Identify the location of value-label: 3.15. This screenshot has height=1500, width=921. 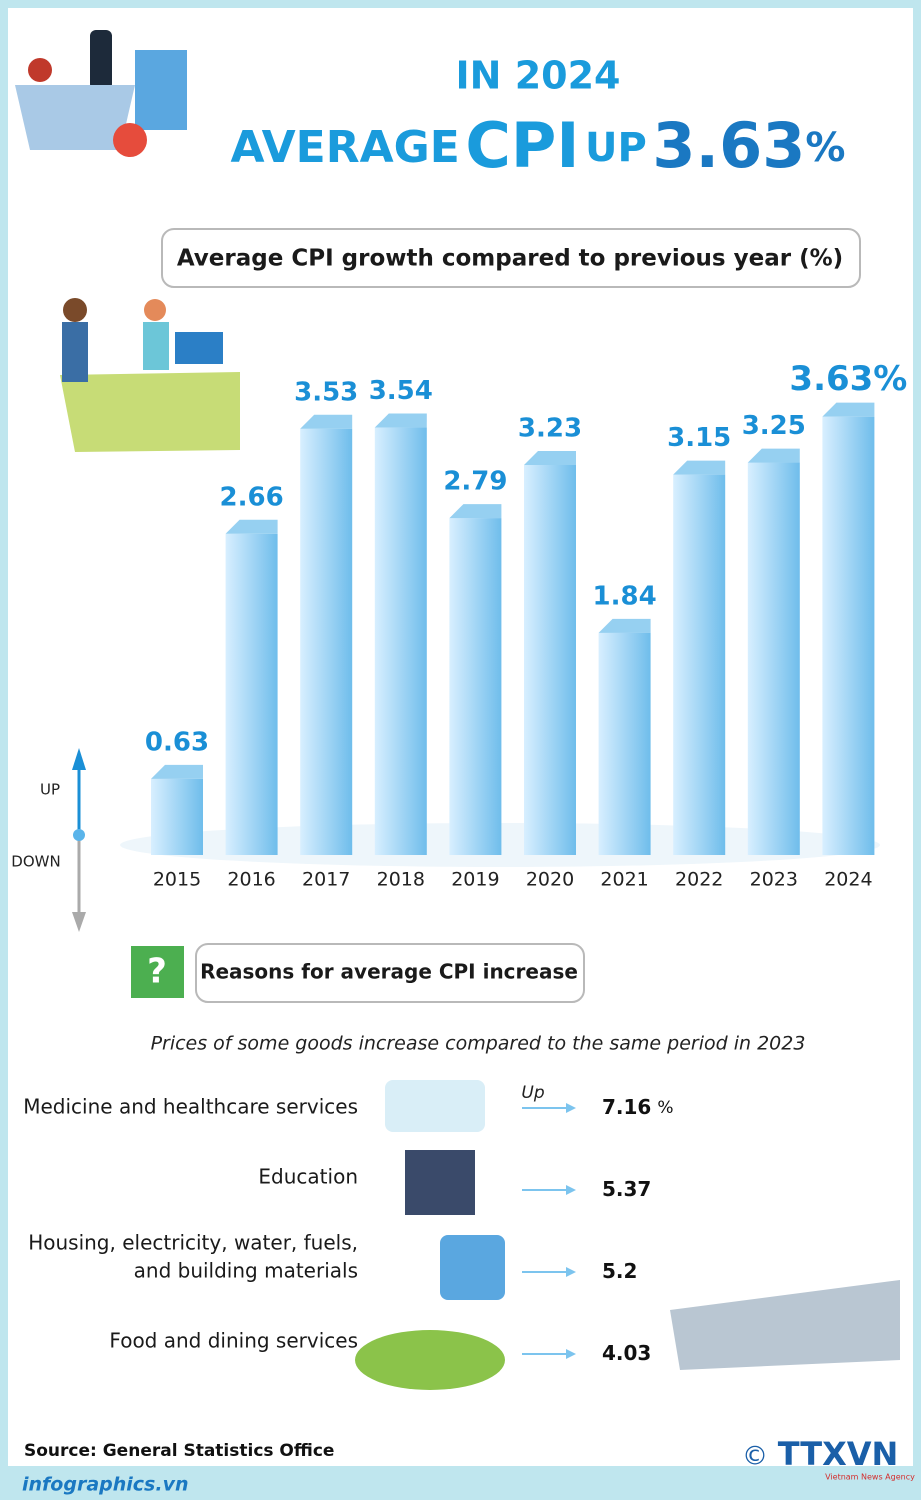
(699, 438).